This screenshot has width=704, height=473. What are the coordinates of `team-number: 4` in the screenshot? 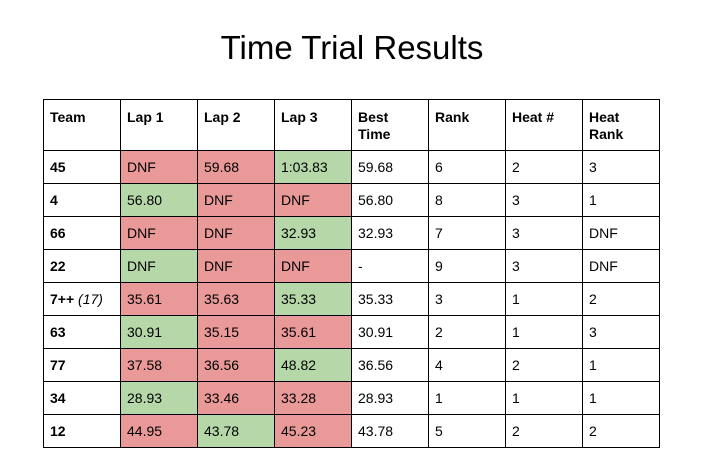 It's located at (54, 199).